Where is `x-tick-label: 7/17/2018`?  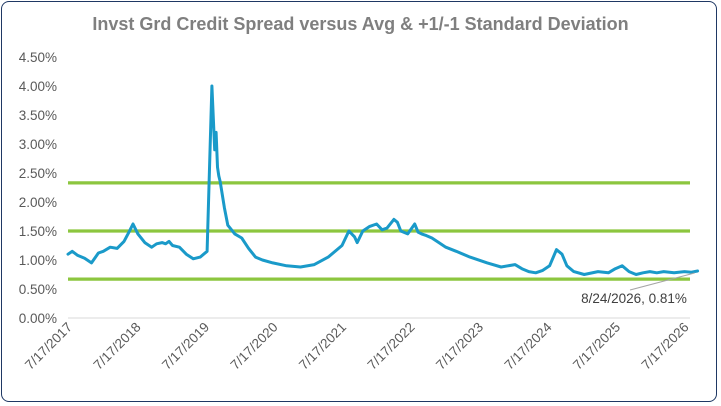 x-tick-label: 7/17/2018 is located at coordinates (117, 346).